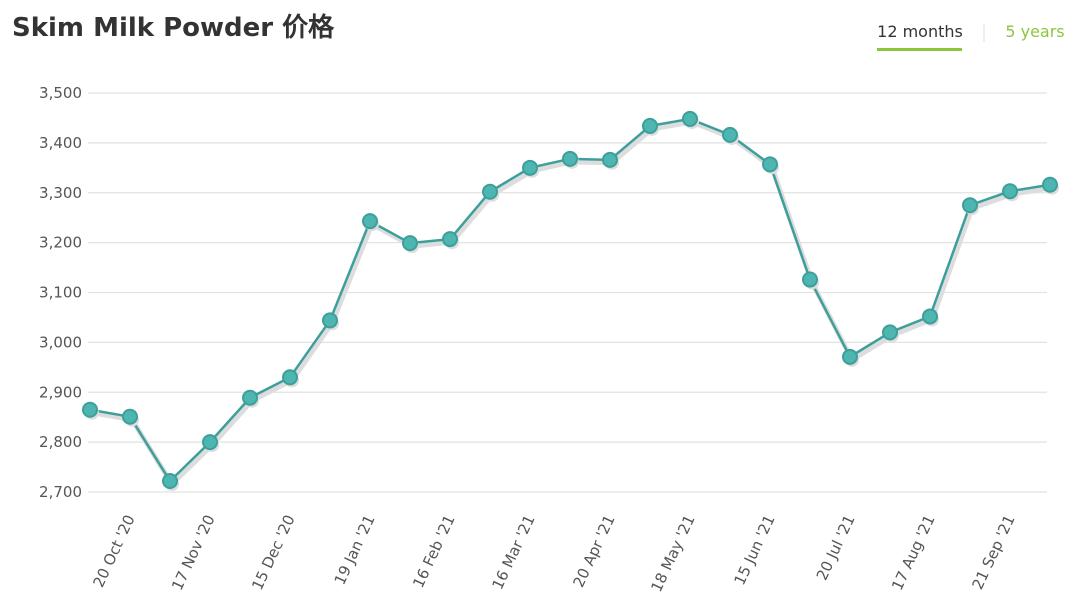 The height and width of the screenshot is (612, 1080). What do you see at coordinates (913, 552) in the screenshot?
I see `x-tick-label: 17 Aug '21` at bounding box center [913, 552].